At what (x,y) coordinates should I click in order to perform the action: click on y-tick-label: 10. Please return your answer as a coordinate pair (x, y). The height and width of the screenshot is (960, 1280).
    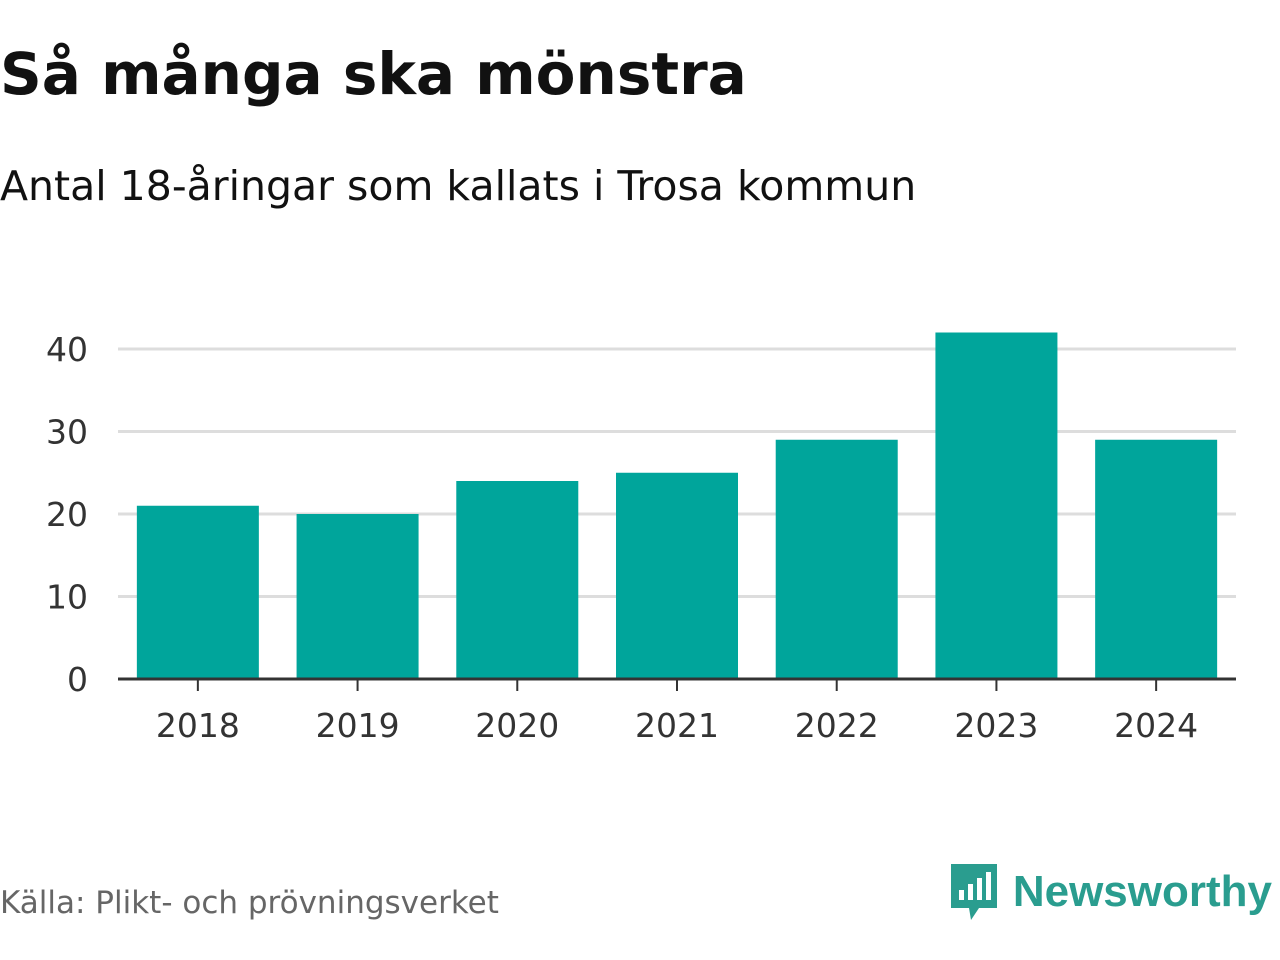
    Looking at the image, I should click on (67, 597).